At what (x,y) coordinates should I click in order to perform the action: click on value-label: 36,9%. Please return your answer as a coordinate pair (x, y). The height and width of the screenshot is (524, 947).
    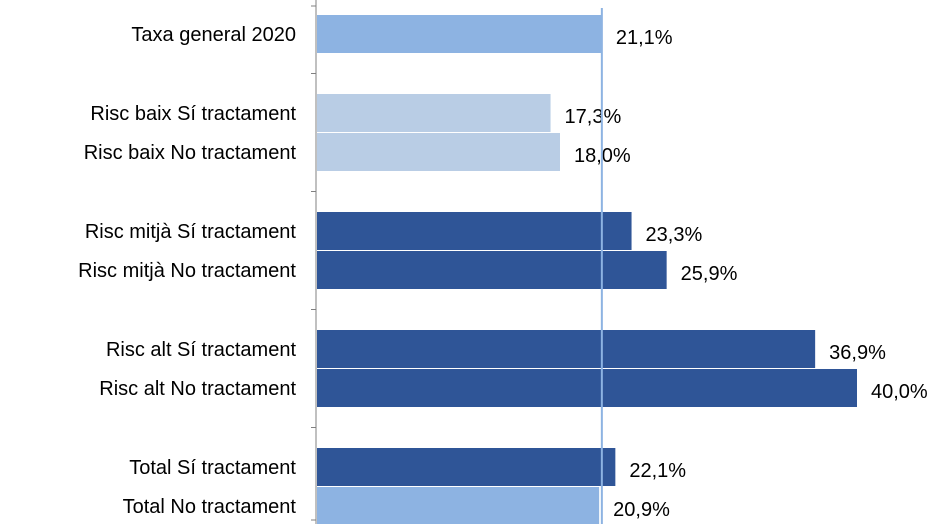
    Looking at the image, I should click on (857, 353).